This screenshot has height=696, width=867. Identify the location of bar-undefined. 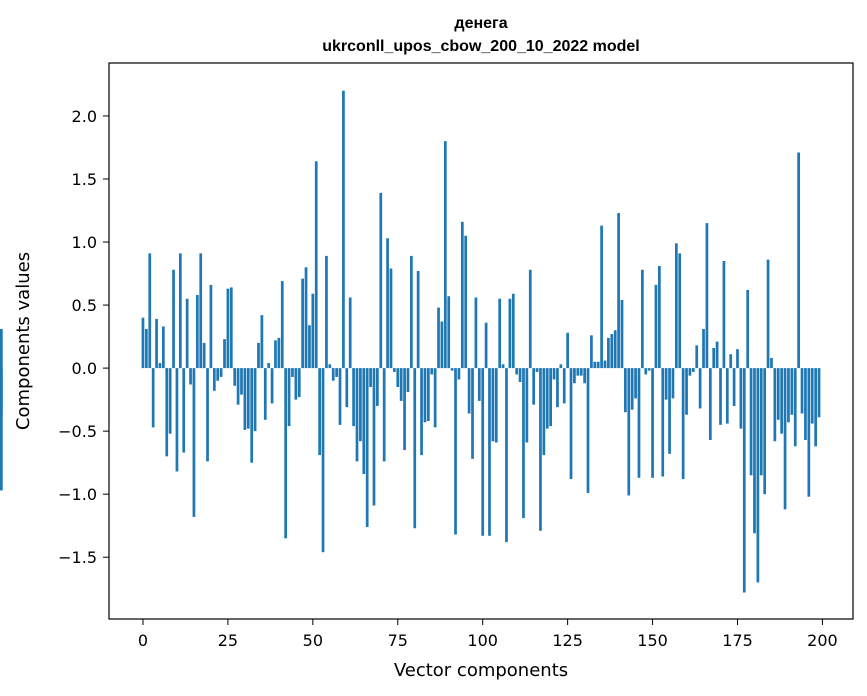
(1, 349).